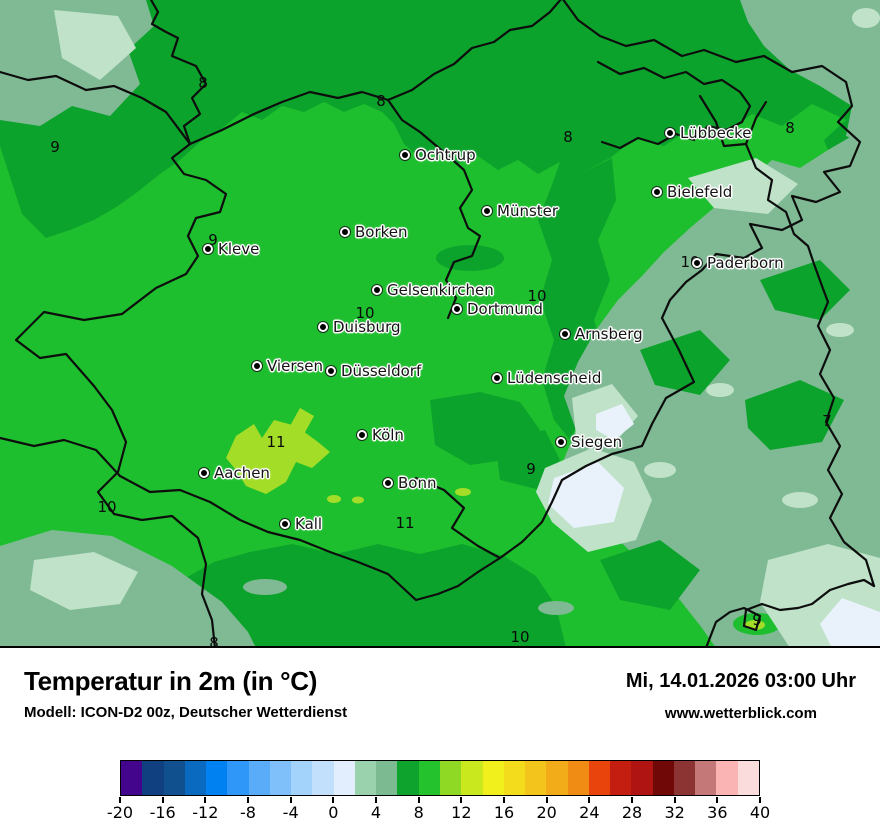  I want to click on colorbar-tick-label: 28, so click(632, 812).